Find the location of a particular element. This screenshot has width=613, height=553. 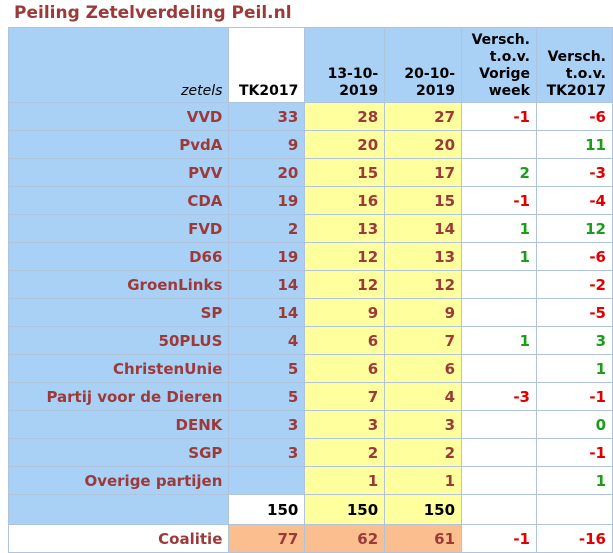

seats-poll-1: 9 is located at coordinates (345, 312).